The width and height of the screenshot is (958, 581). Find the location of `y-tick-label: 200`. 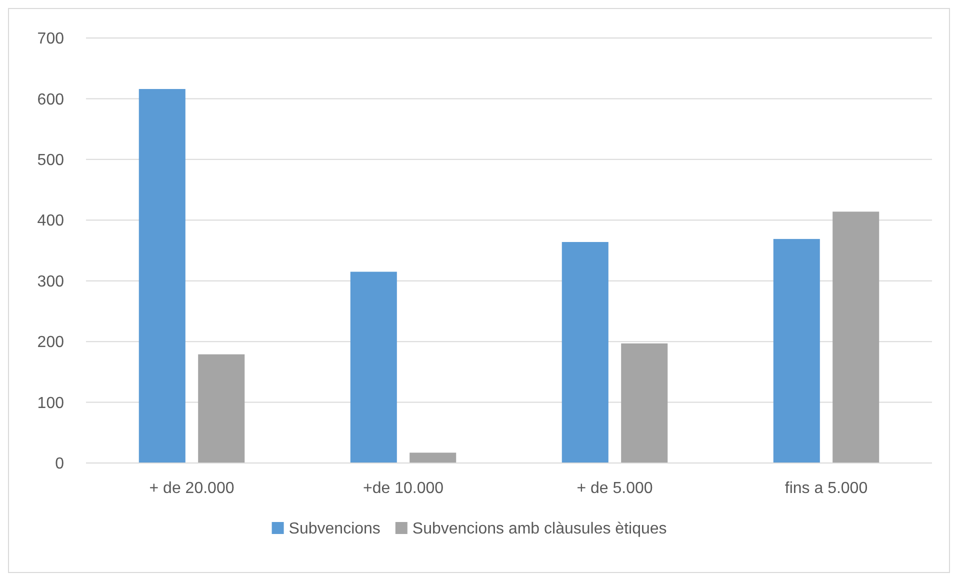

y-tick-label: 200 is located at coordinates (50, 343).